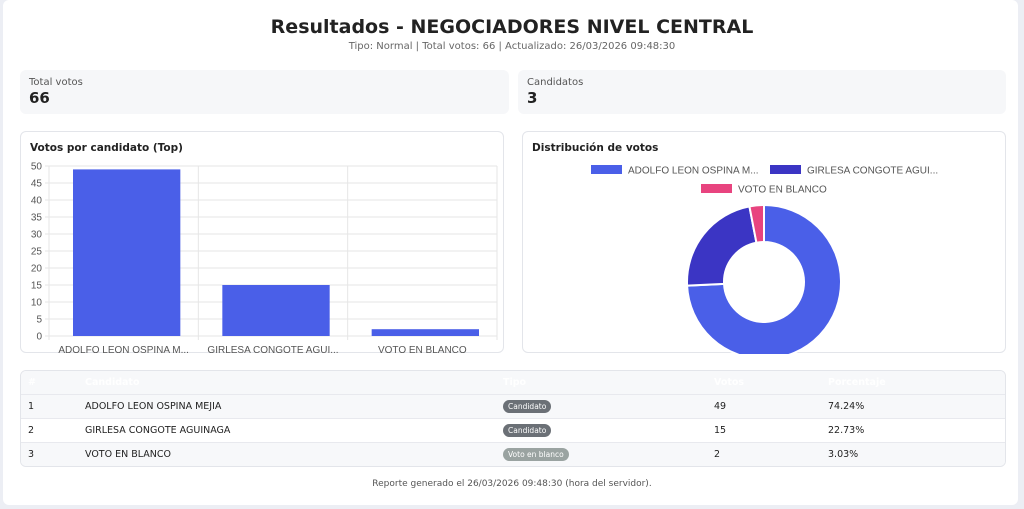 Image resolution: width=1024 pixels, height=509 pixels. I want to click on stat-value: 66, so click(39, 98).